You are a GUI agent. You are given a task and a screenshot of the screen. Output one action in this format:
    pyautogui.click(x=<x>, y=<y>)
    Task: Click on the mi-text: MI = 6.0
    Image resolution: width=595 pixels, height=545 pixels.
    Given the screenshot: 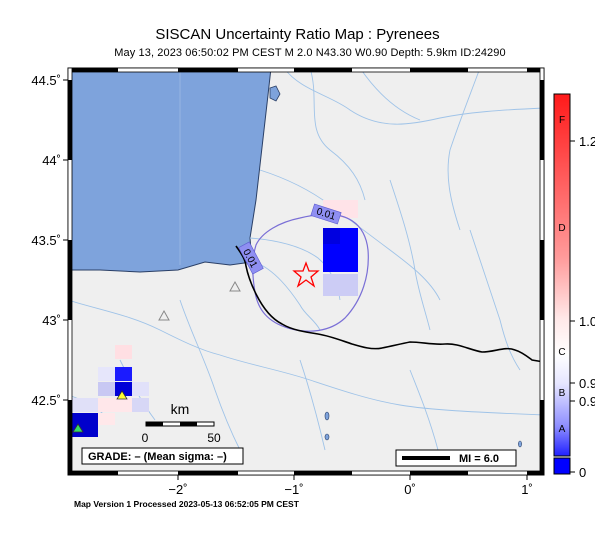 What is the action you would take?
    pyautogui.click(x=479, y=459)
    